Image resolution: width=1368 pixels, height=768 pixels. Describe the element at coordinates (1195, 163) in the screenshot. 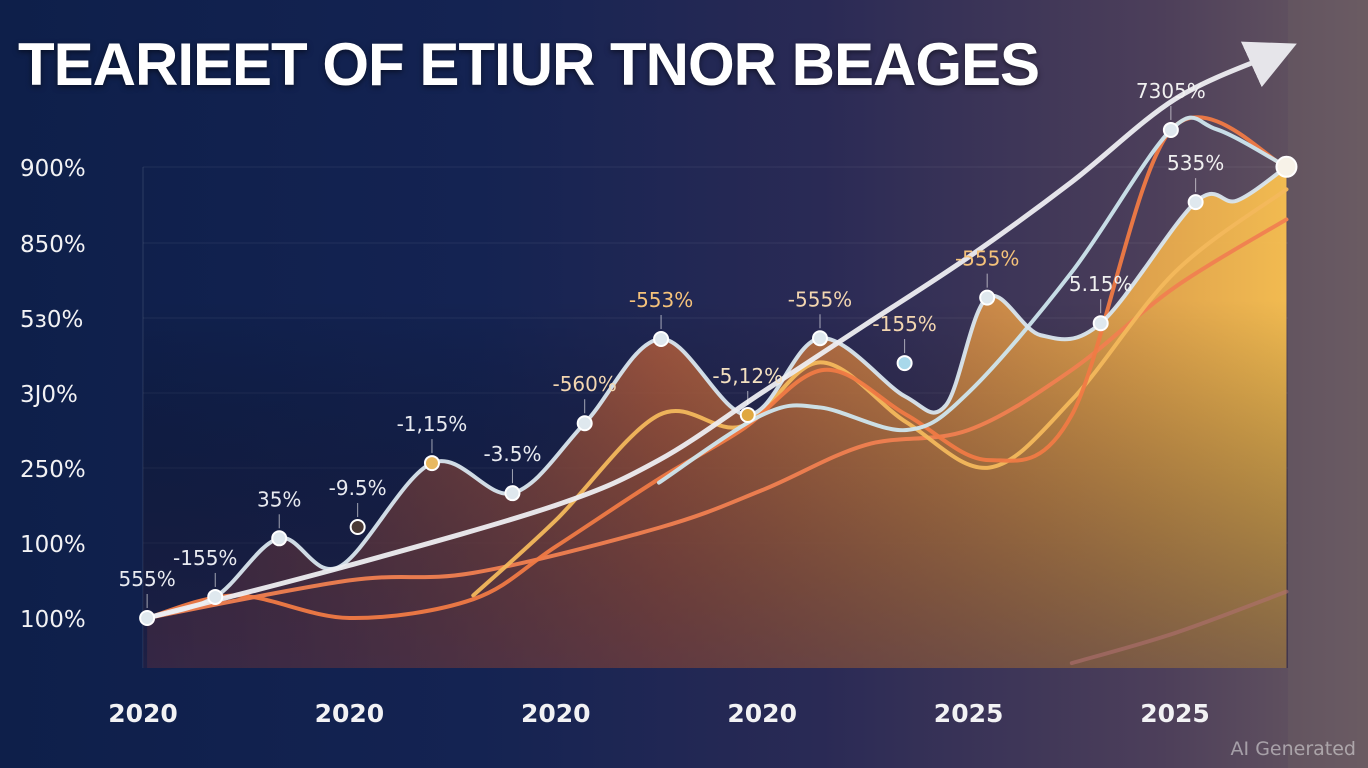

I see `data-label: 535%` at that location.